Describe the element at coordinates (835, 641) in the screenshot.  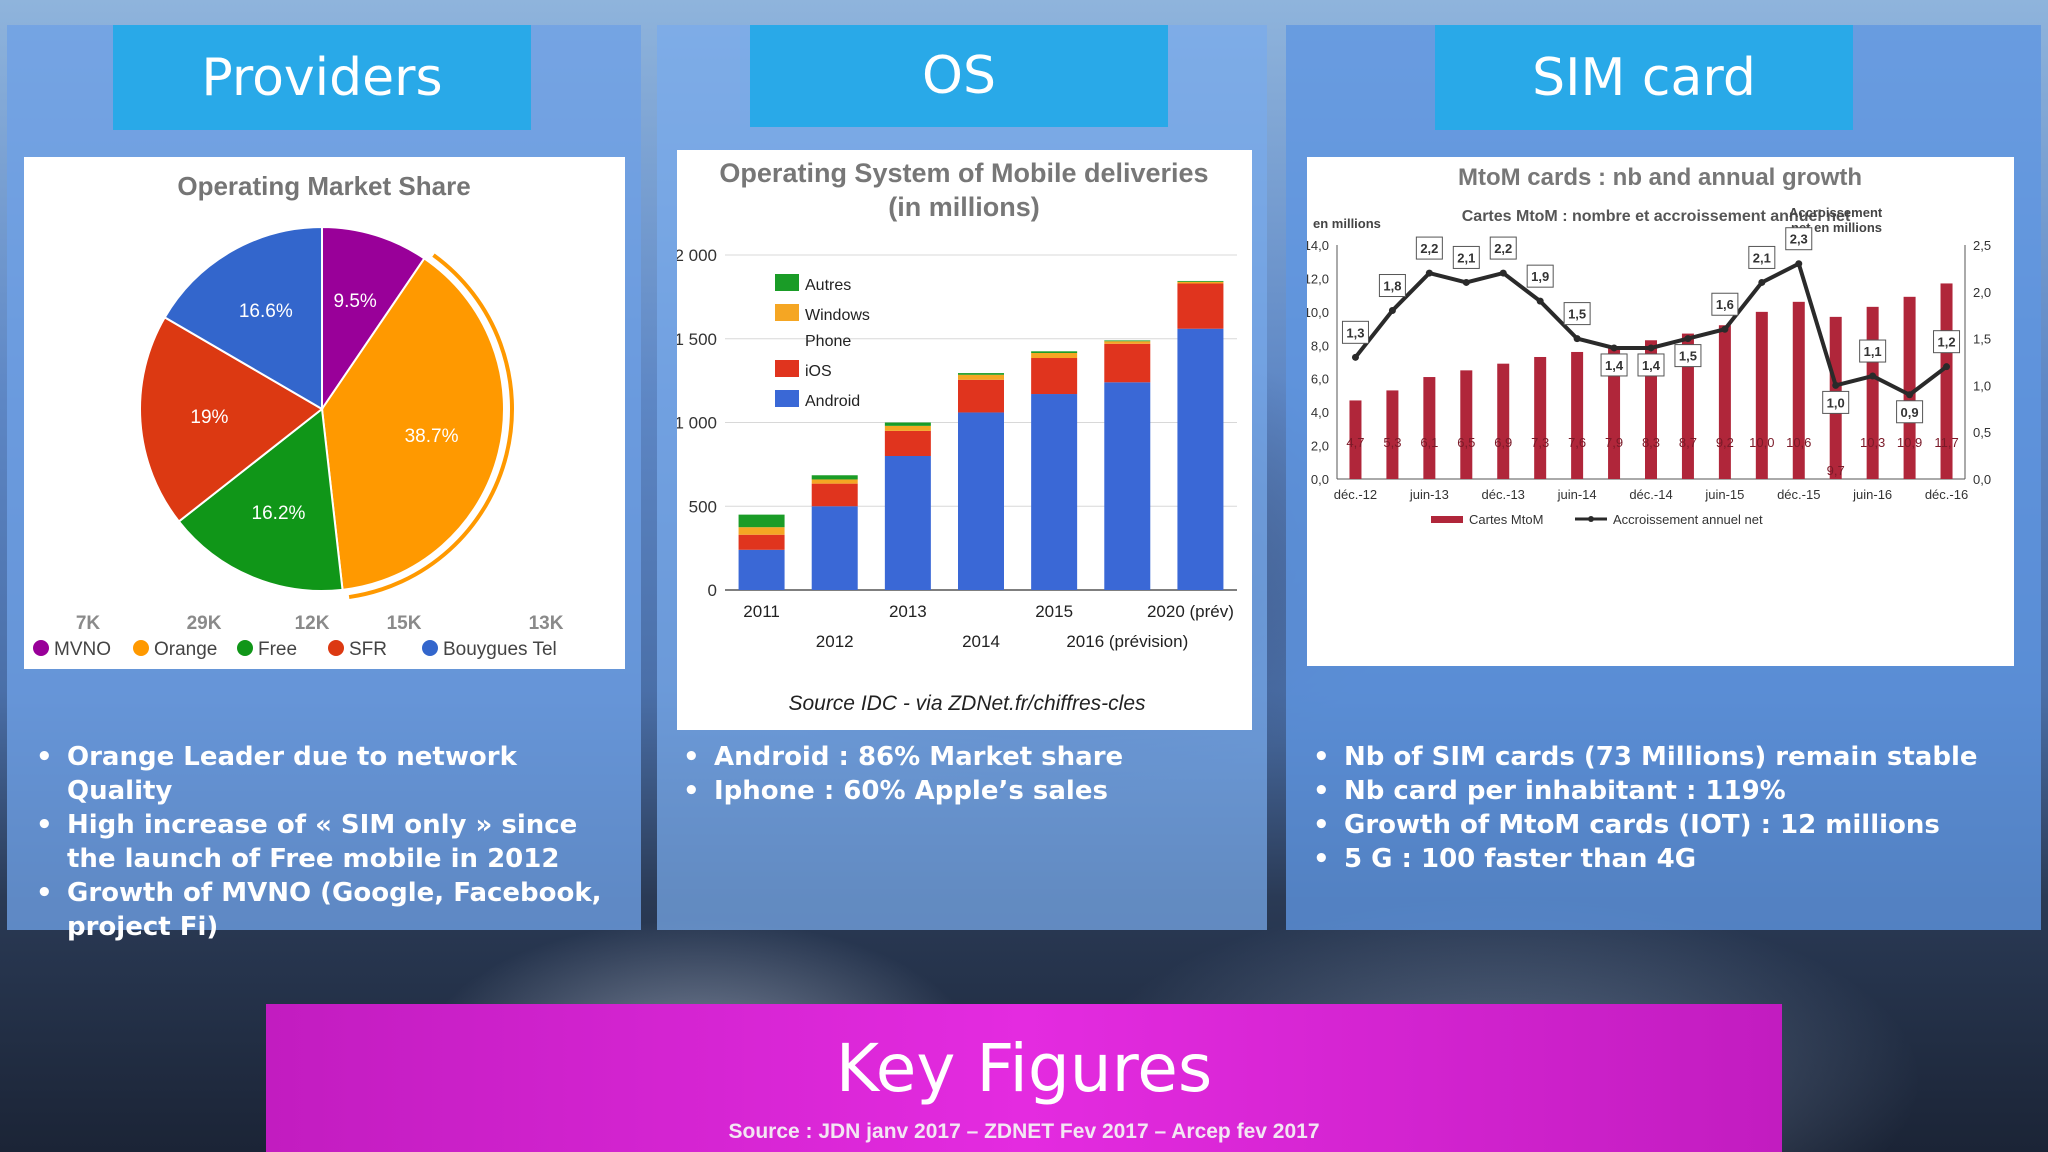
I see `x-tick-label: 2012` at that location.